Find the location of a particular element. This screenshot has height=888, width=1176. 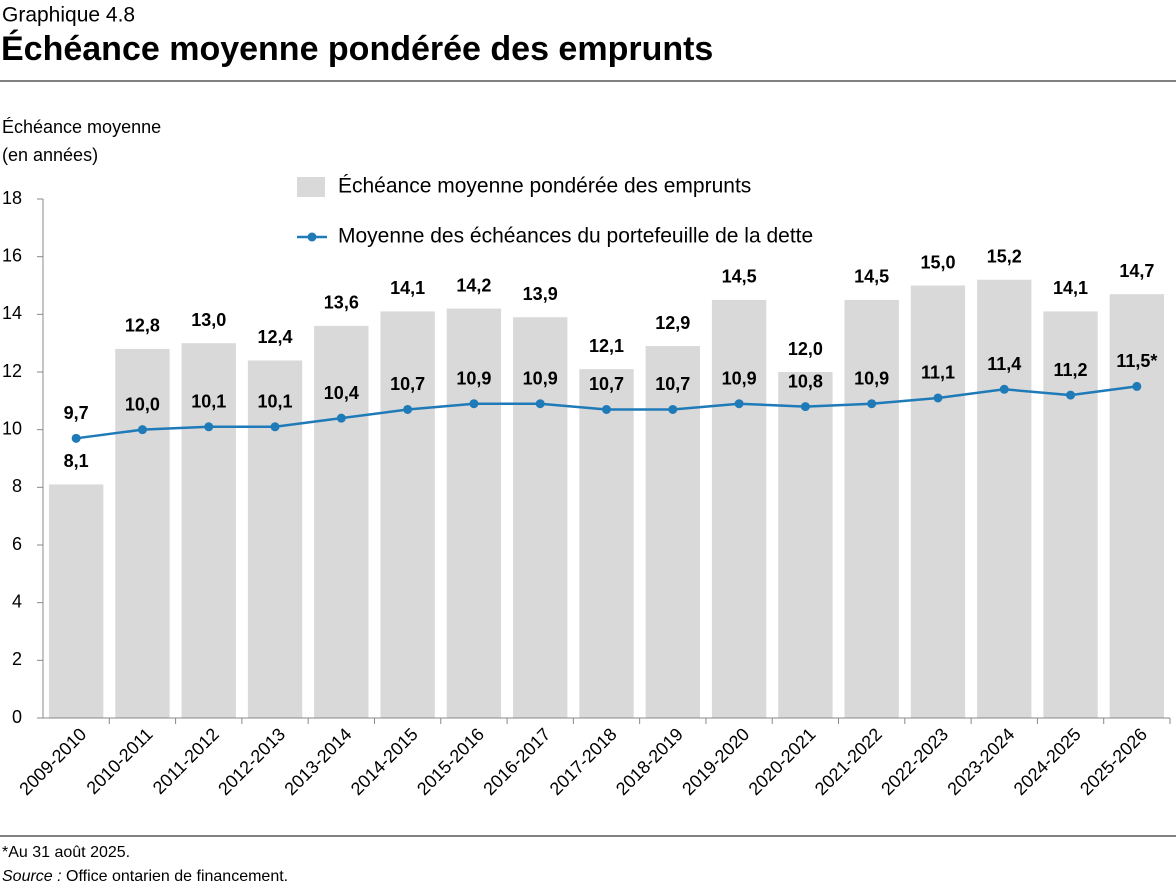

chart-label: Graphique 4.8 is located at coordinates (68, 15).